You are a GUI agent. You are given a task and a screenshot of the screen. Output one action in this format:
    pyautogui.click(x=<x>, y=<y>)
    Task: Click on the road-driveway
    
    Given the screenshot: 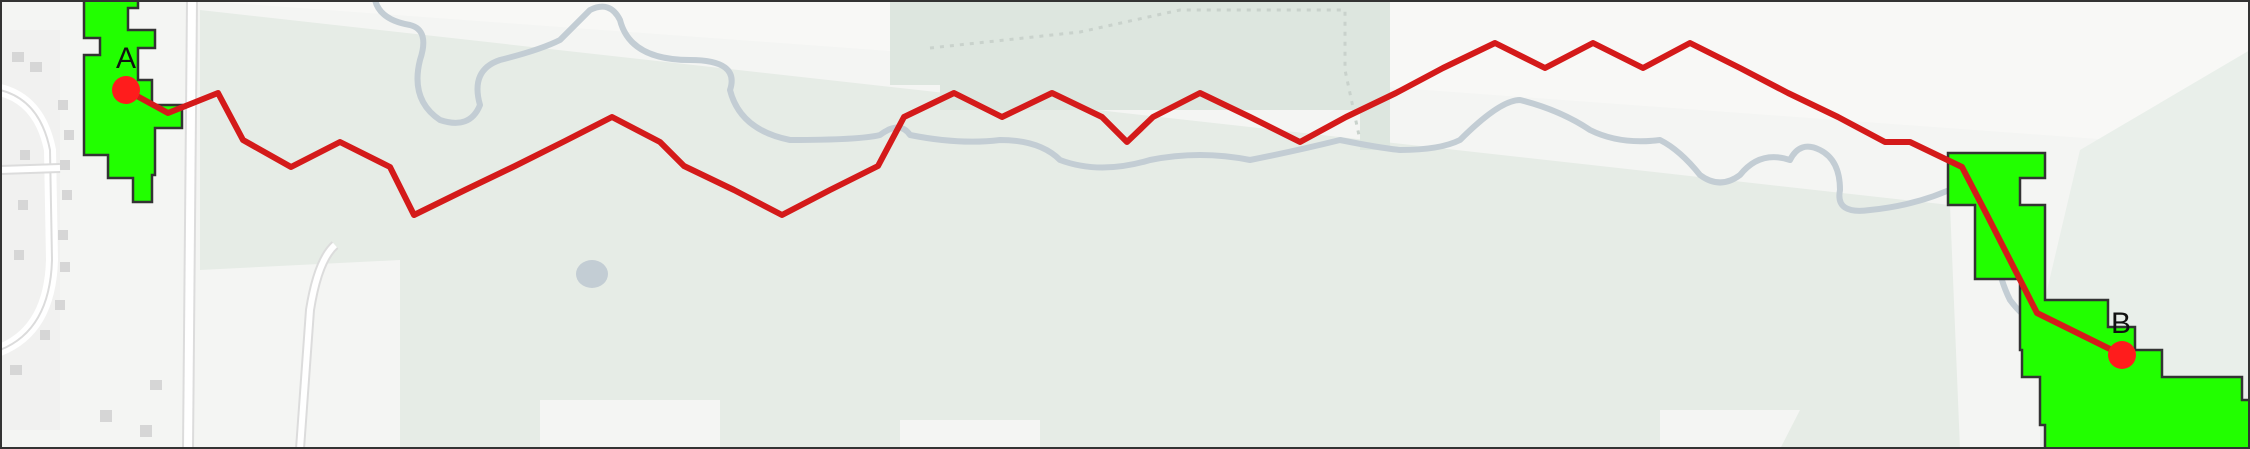 What is the action you would take?
    pyautogui.click(x=317, y=345)
    